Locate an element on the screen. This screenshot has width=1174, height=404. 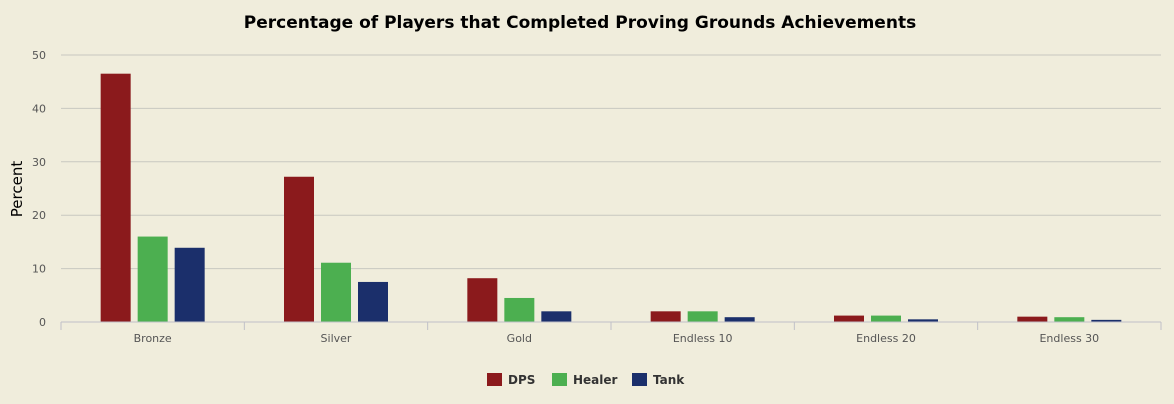
legend-label-healer: Healer is located at coordinates (595, 380).